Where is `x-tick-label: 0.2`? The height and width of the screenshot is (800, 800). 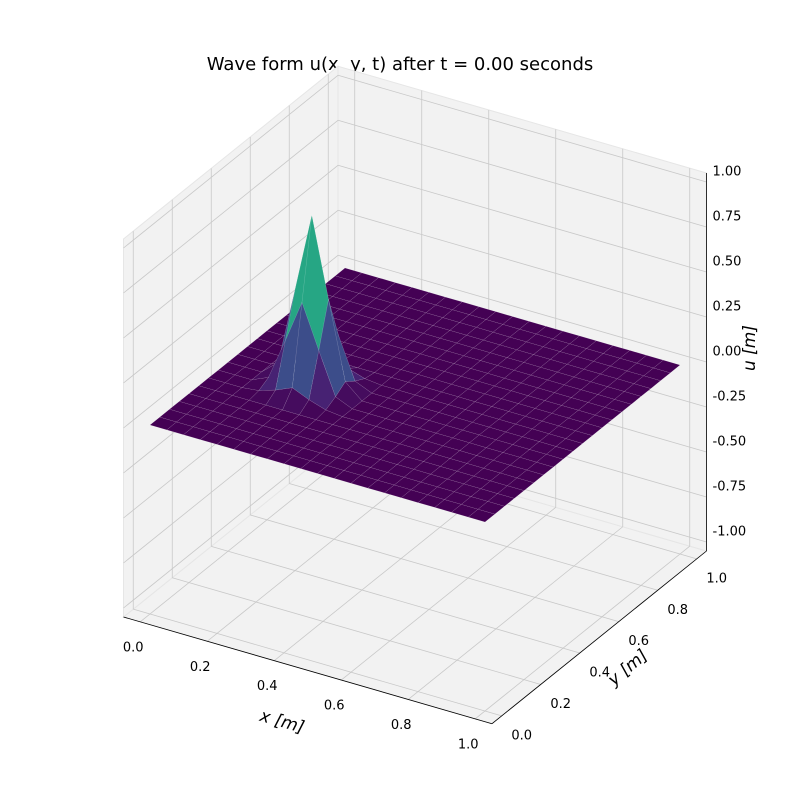
x-tick-label: 0.2 is located at coordinates (200, 667).